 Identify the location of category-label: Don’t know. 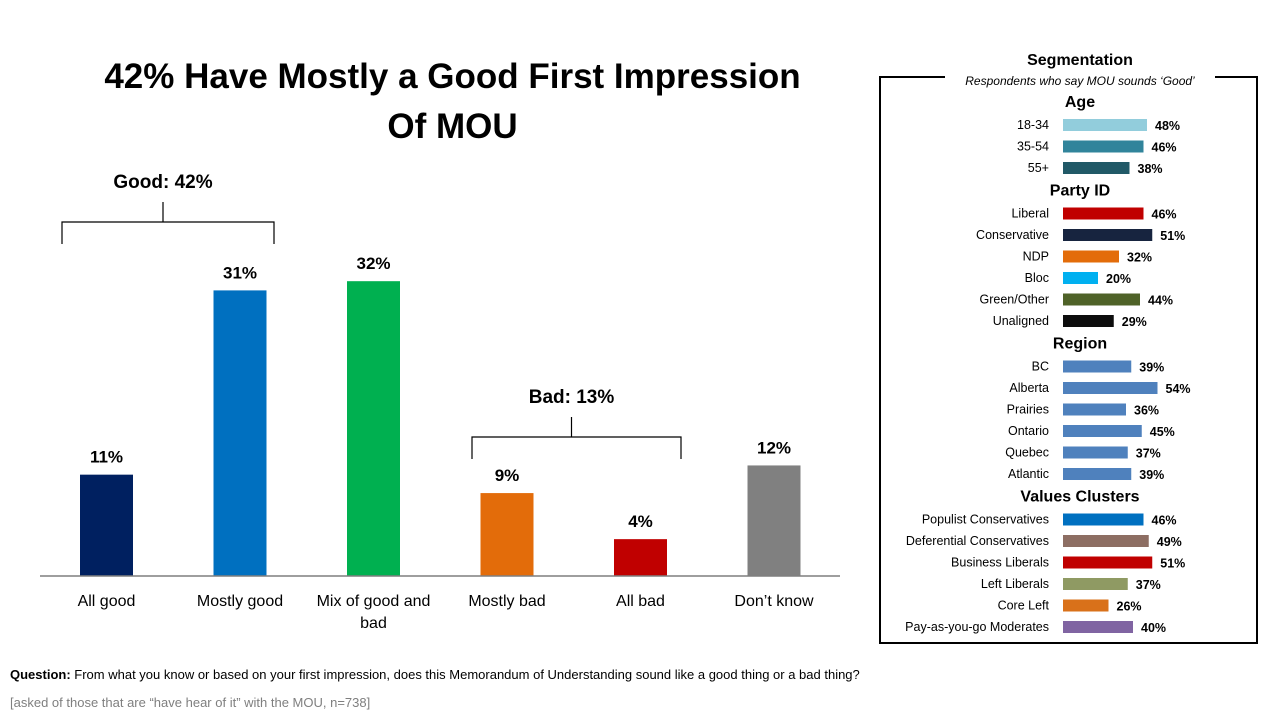
(774, 601).